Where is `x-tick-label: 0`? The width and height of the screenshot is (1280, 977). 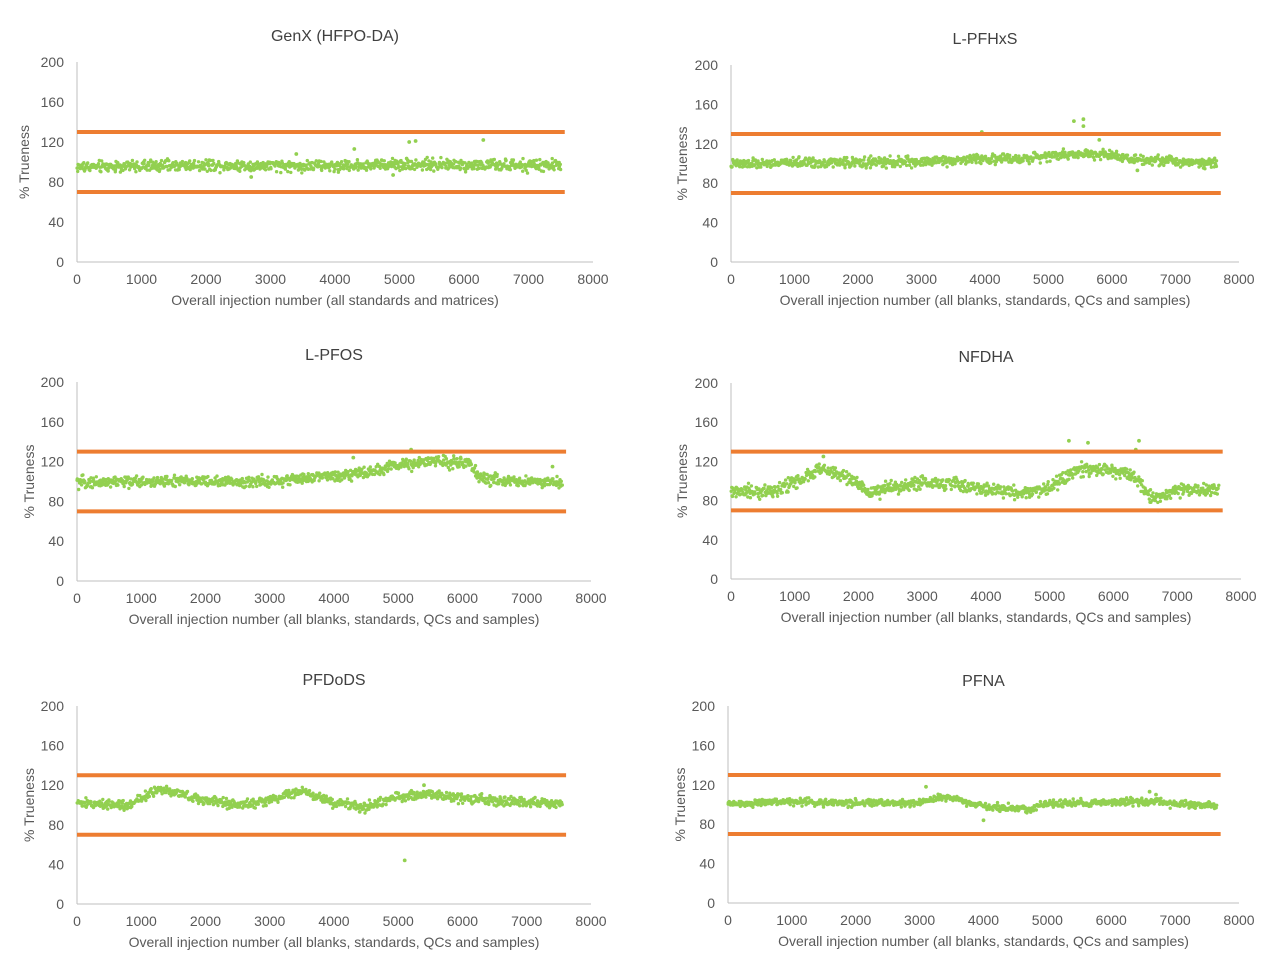
x-tick-label: 0 is located at coordinates (77, 598).